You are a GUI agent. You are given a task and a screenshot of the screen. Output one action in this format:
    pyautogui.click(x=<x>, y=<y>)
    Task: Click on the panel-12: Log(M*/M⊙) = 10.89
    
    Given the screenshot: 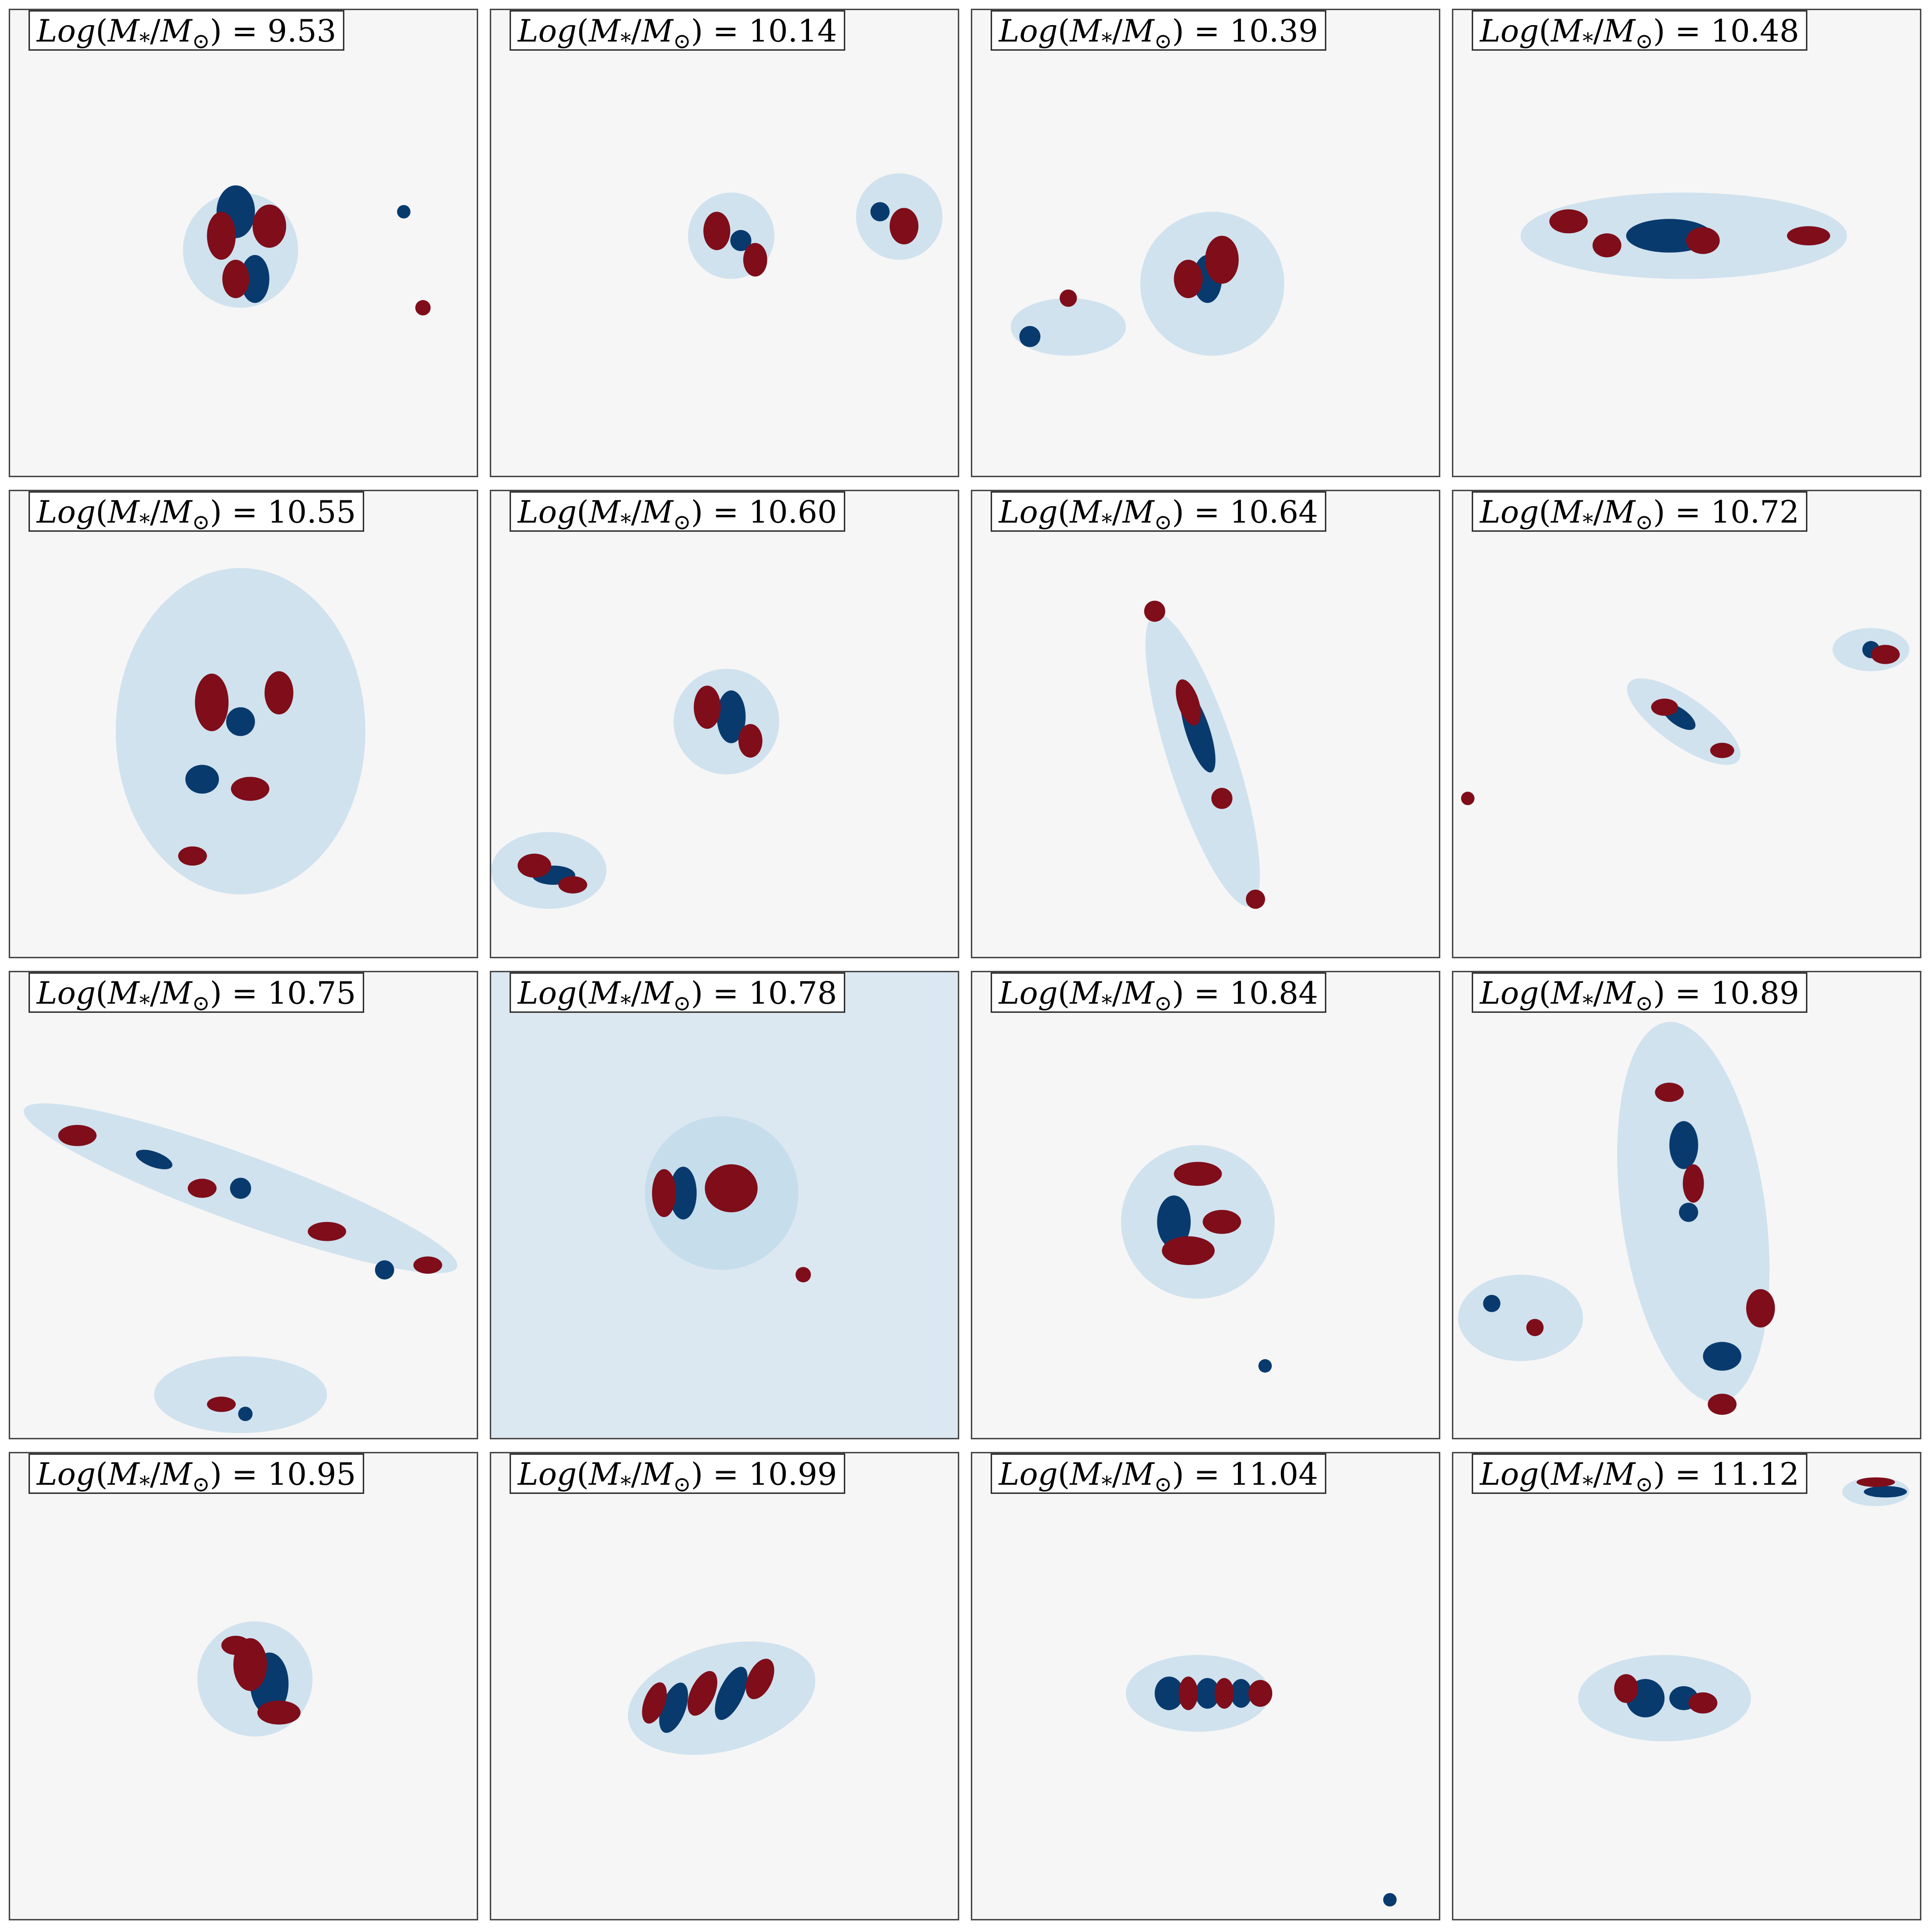 What is the action you would take?
    pyautogui.click(x=1686, y=1205)
    